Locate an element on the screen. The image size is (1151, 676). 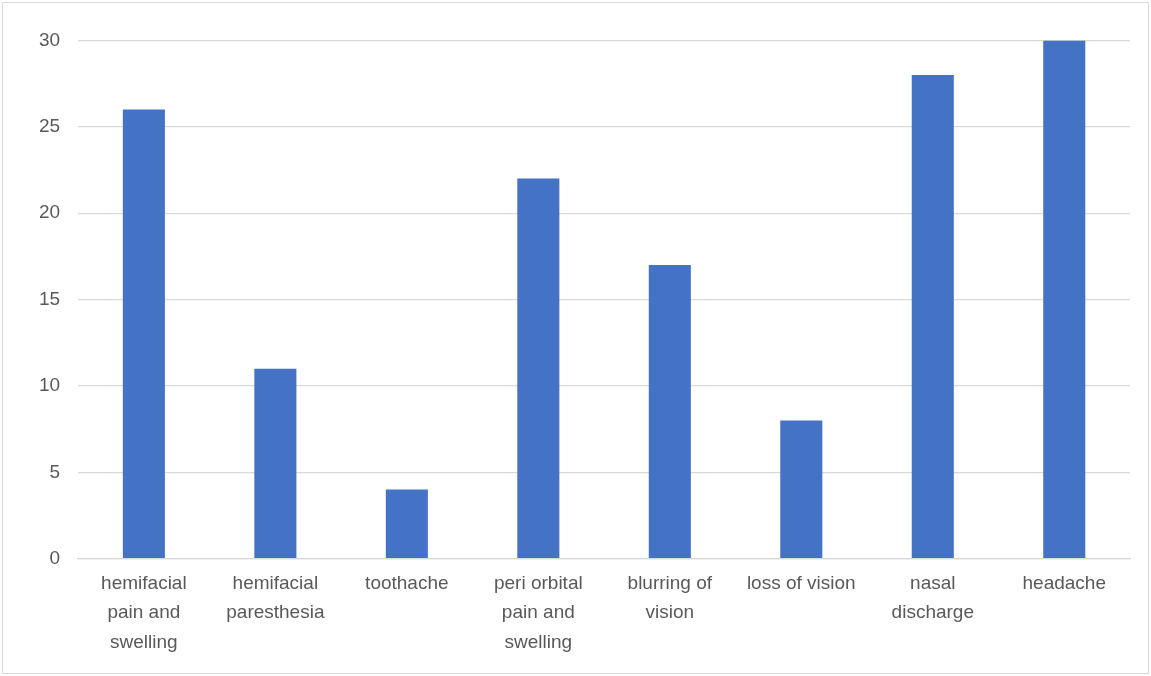
x-tick-label: hemifacial paresthesia is located at coordinates (275, 597).